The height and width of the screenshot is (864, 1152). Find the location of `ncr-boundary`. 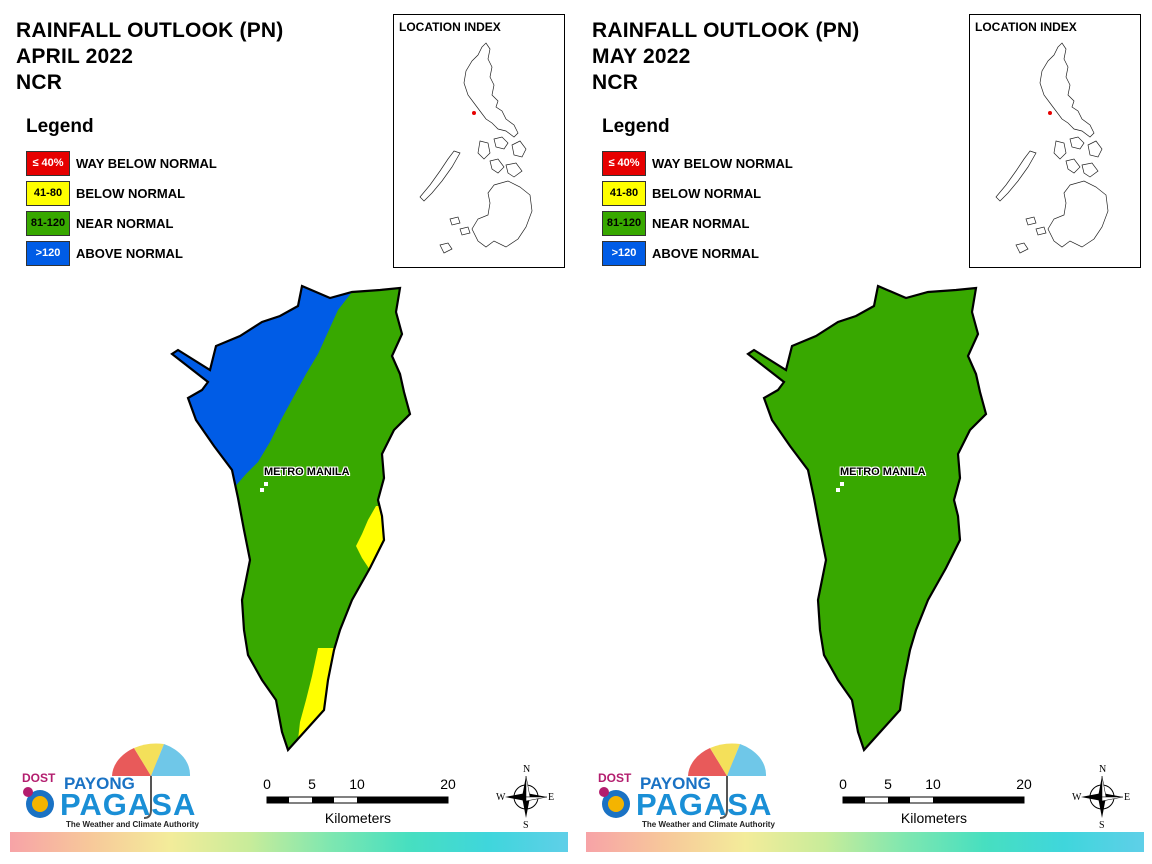

ncr-boundary is located at coordinates (291, 518).